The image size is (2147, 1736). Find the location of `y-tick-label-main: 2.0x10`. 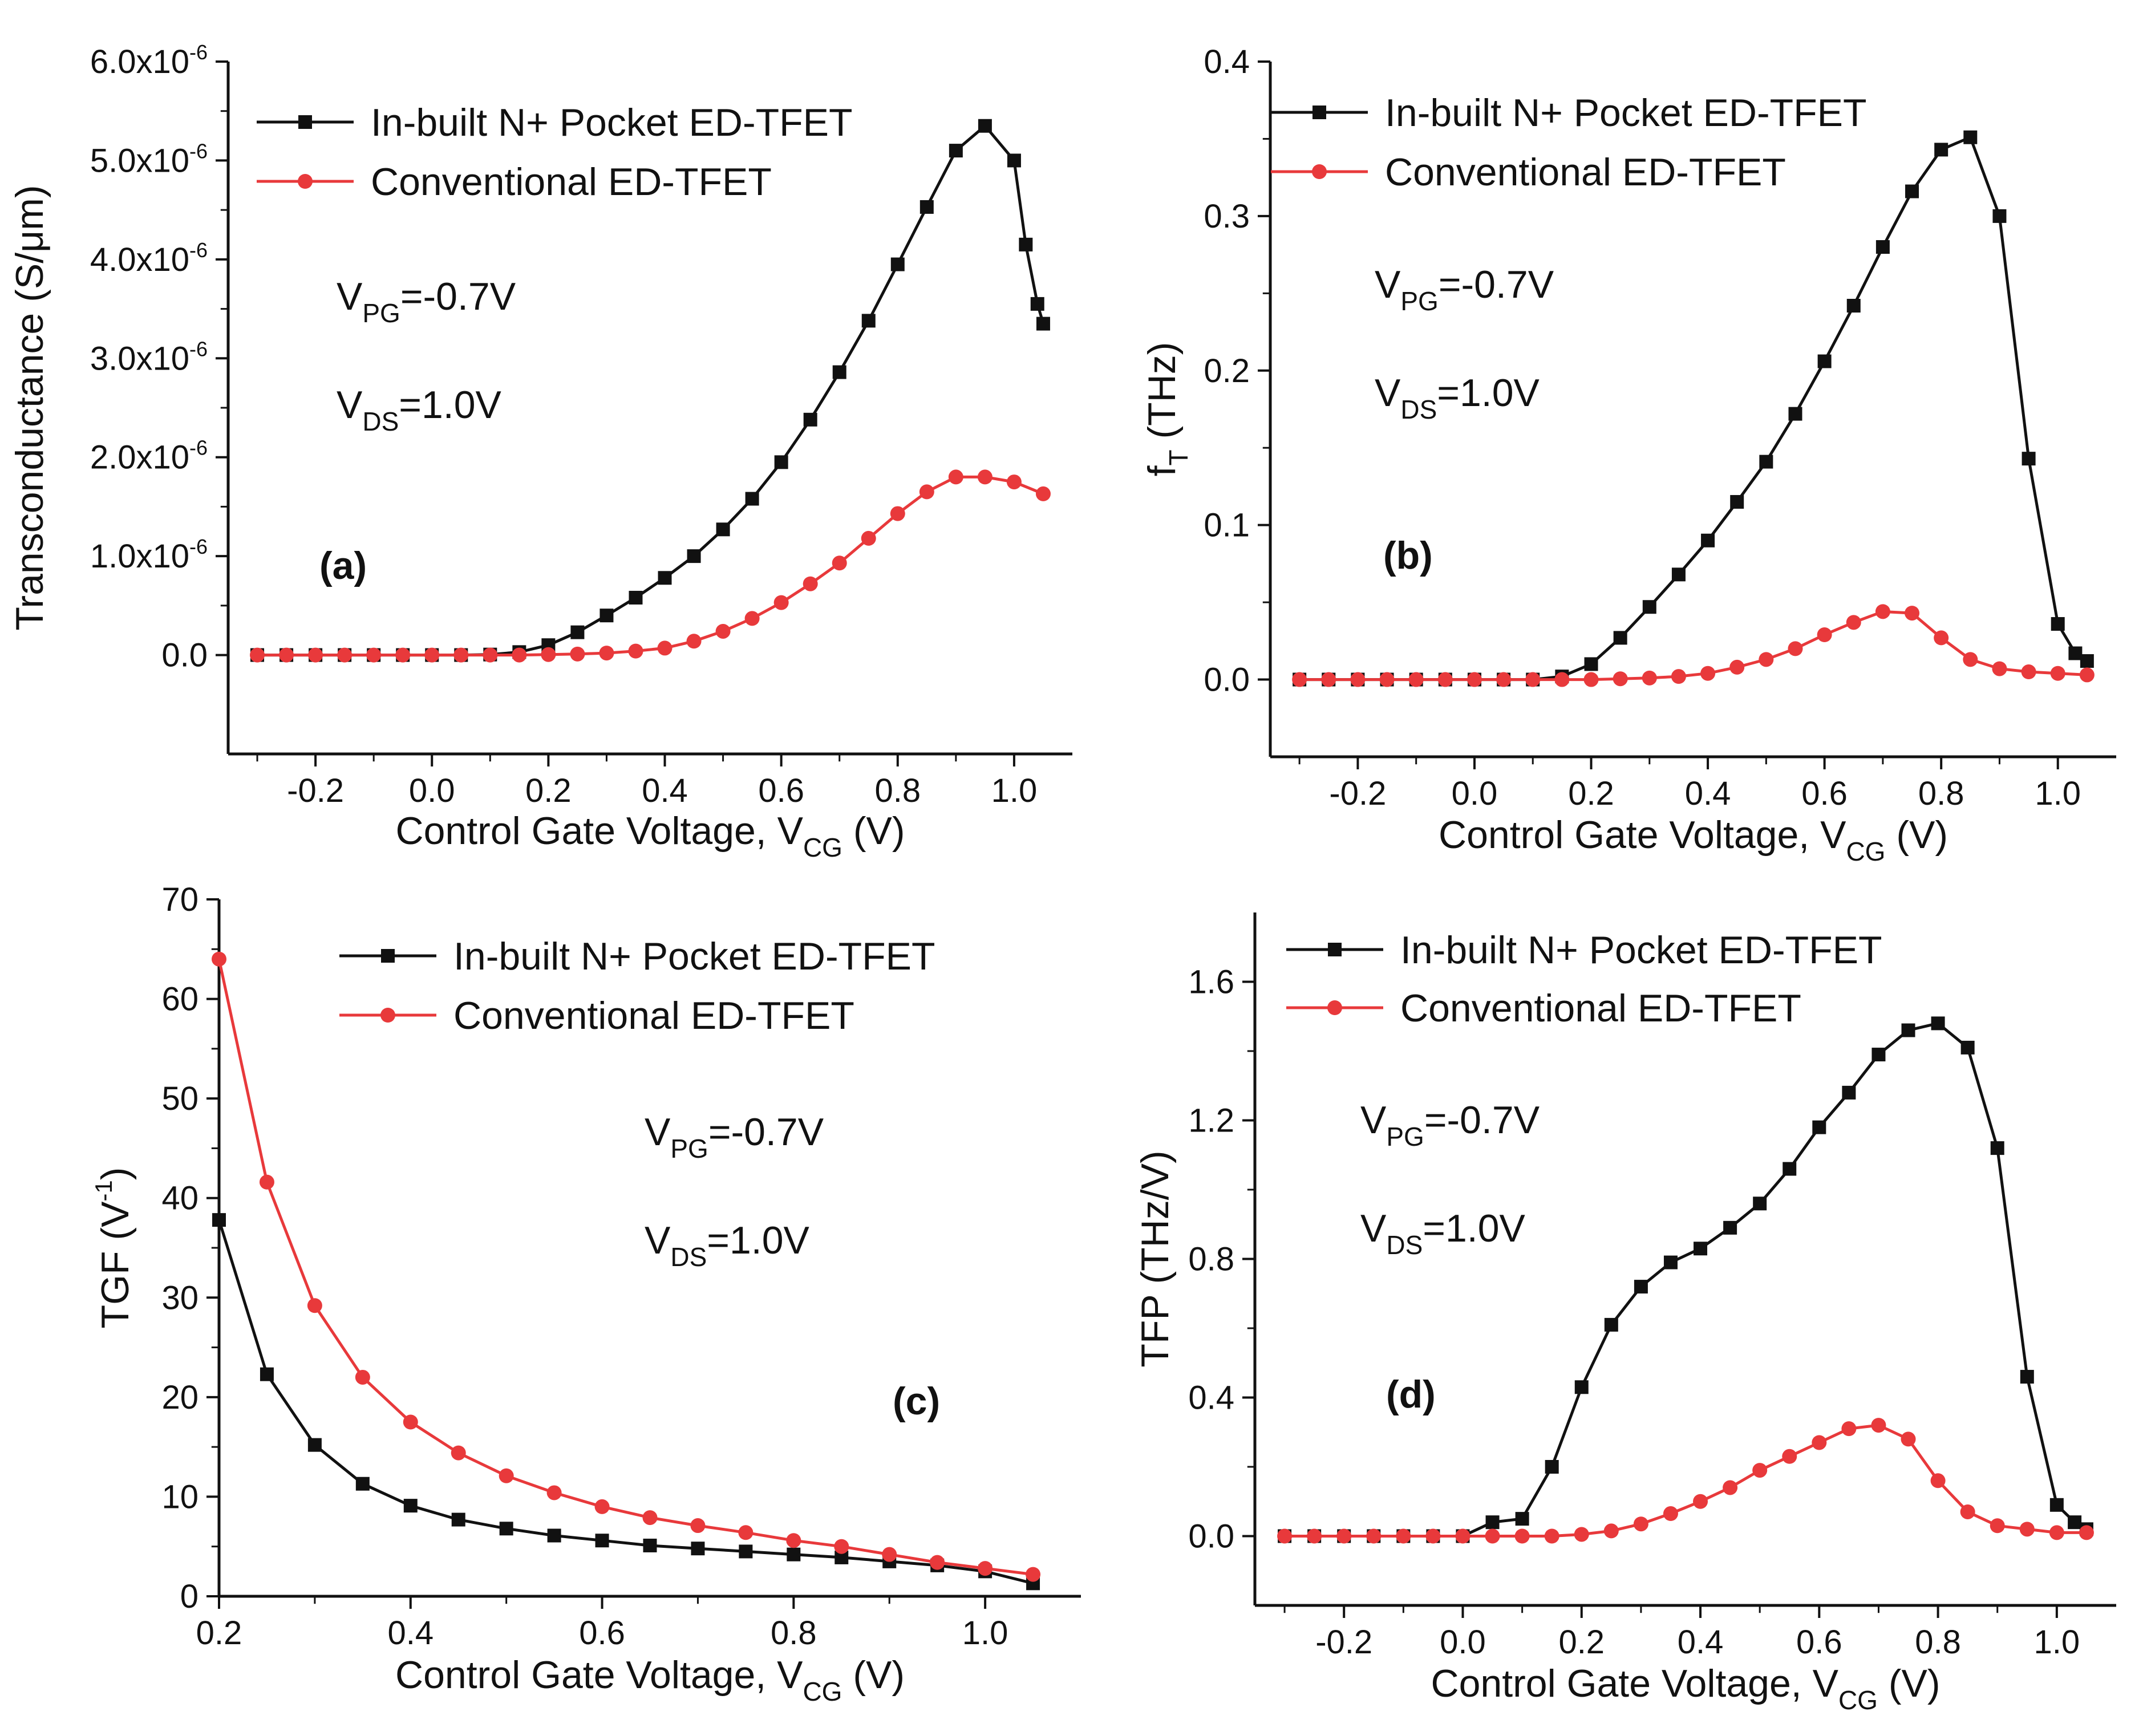

y-tick-label-main: 2.0x10 is located at coordinates (139, 457).